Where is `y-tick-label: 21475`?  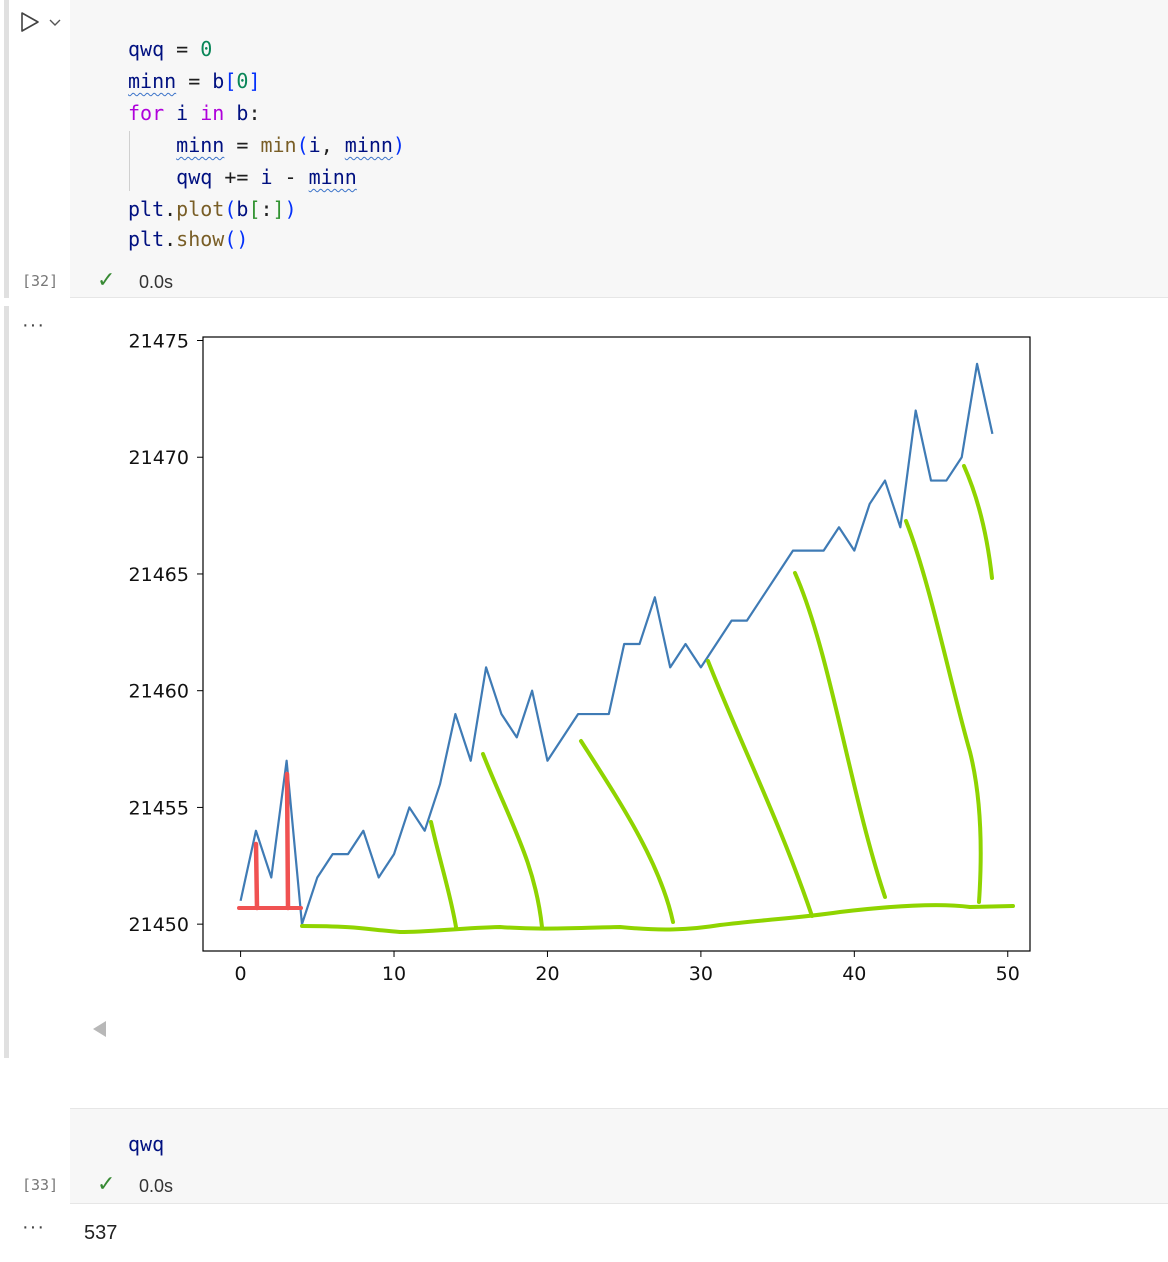
y-tick-label: 21475 is located at coordinates (159, 342).